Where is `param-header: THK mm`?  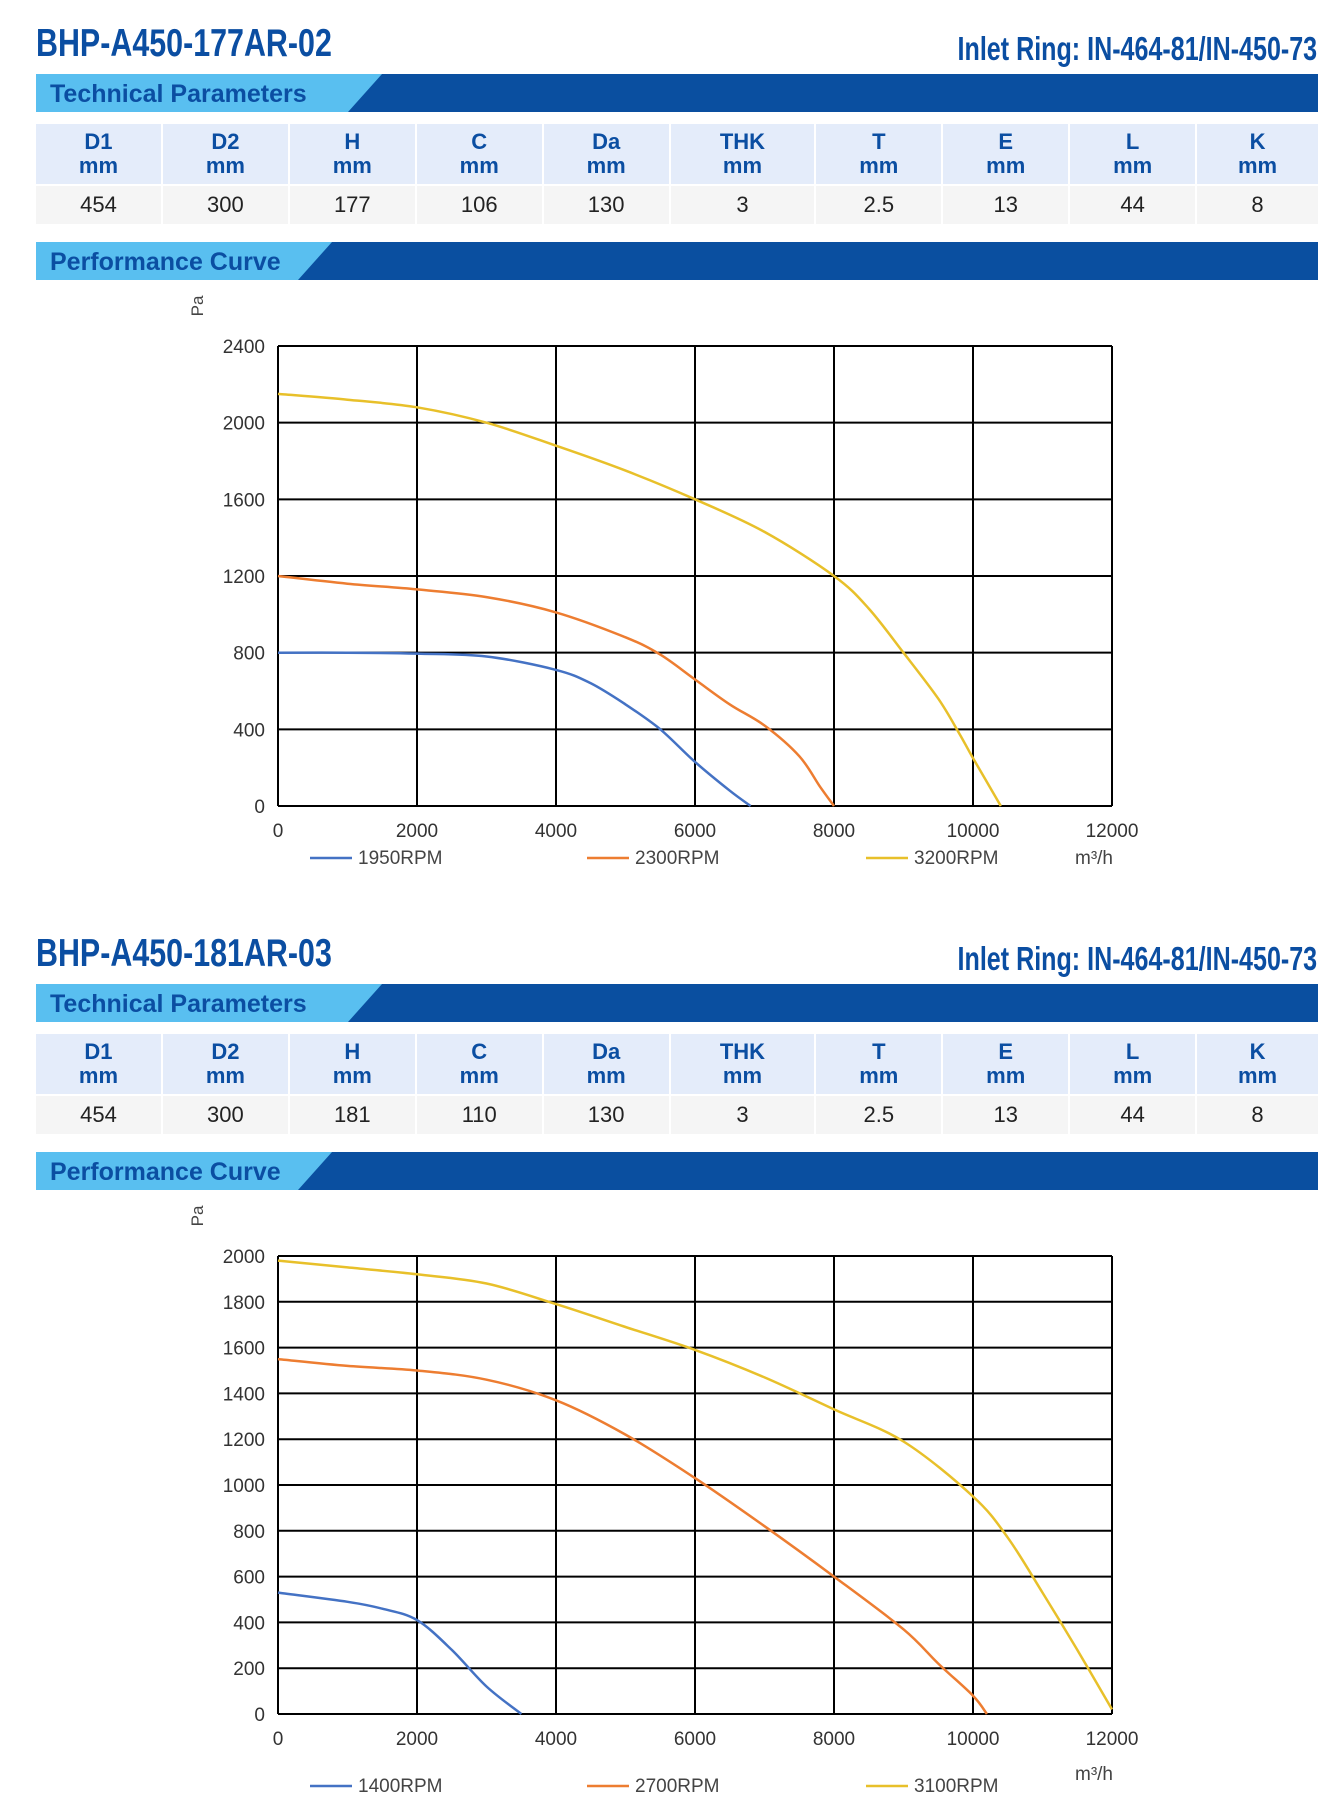 param-header: THK mm is located at coordinates (743, 1064).